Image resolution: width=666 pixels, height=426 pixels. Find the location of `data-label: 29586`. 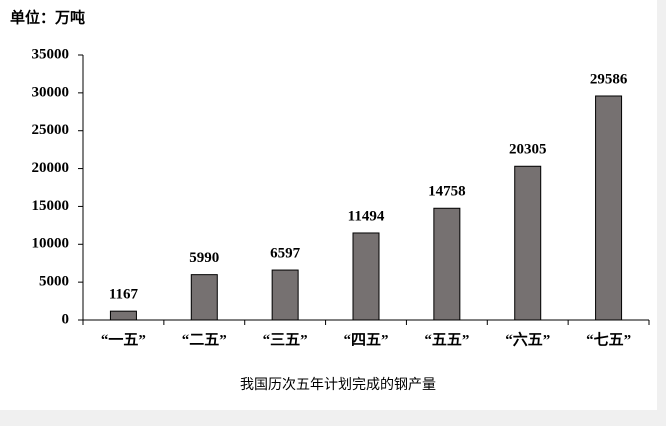

data-label: 29586 is located at coordinates (609, 79).